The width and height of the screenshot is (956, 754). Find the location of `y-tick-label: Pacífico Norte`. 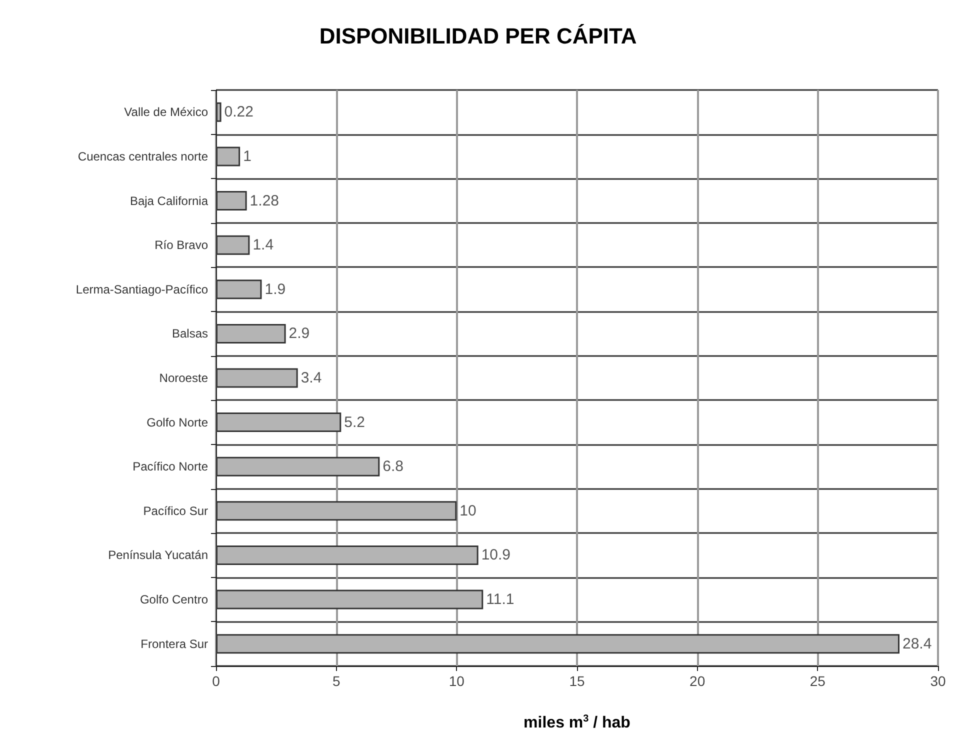

y-tick-label: Pacífico Norte is located at coordinates (170, 467).